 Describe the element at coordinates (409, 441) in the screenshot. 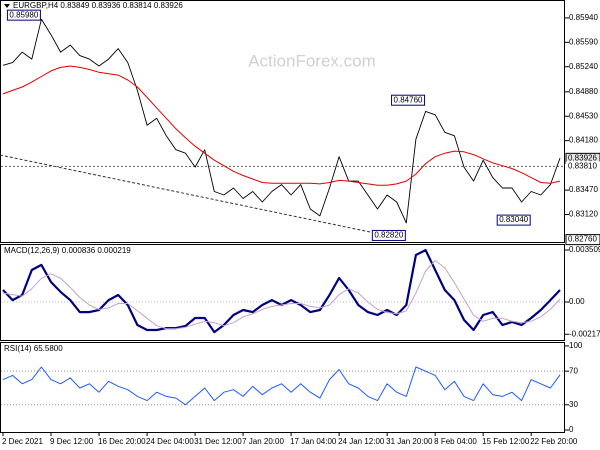

I see `x-tick-label: 31 Jan 20:00` at that location.